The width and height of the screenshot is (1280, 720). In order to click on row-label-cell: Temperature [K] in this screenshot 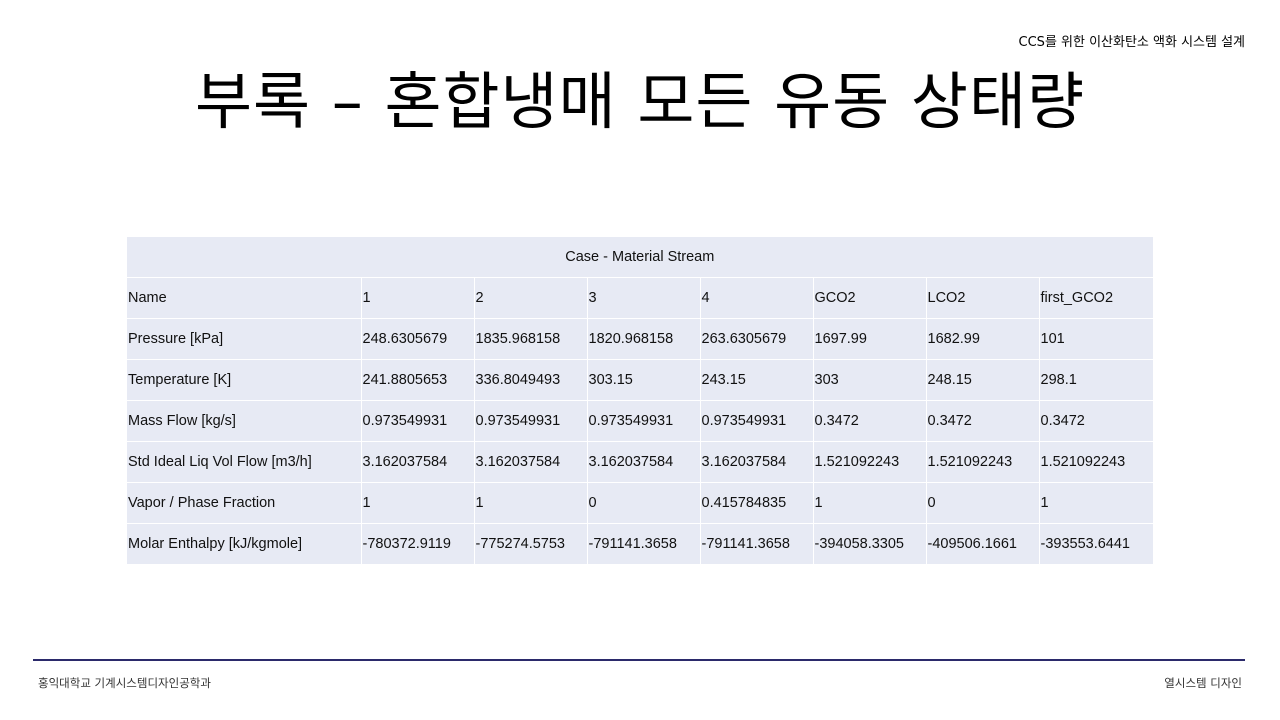, I will do `click(244, 380)`.